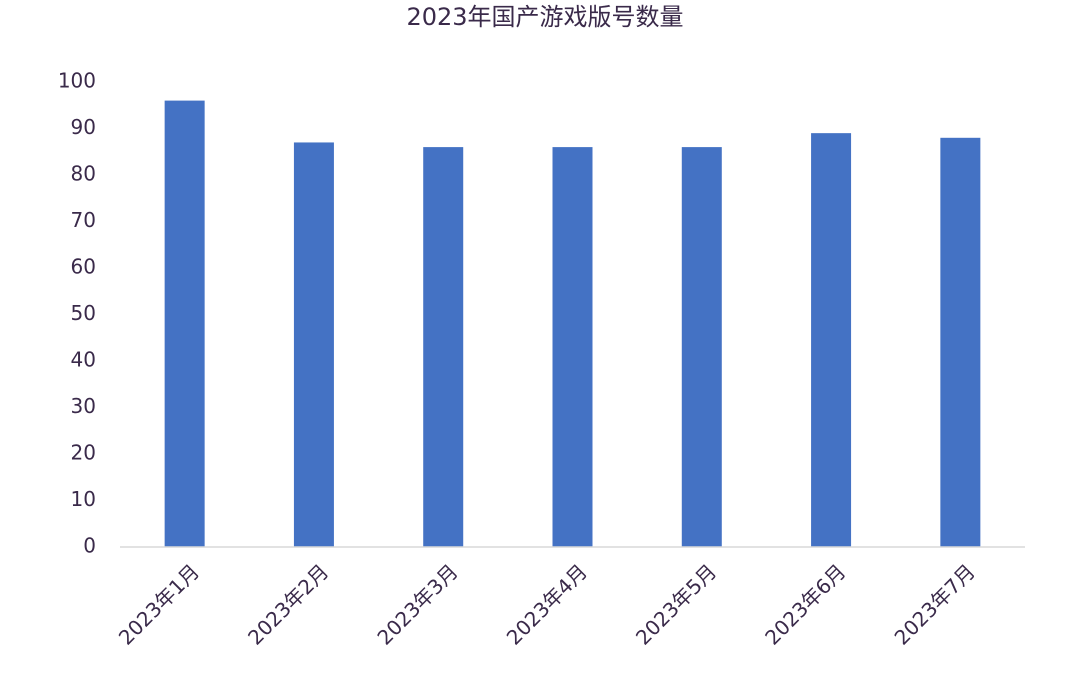 This screenshot has width=1080, height=686. What do you see at coordinates (83, 313) in the screenshot?
I see `y-tick-label: 50` at bounding box center [83, 313].